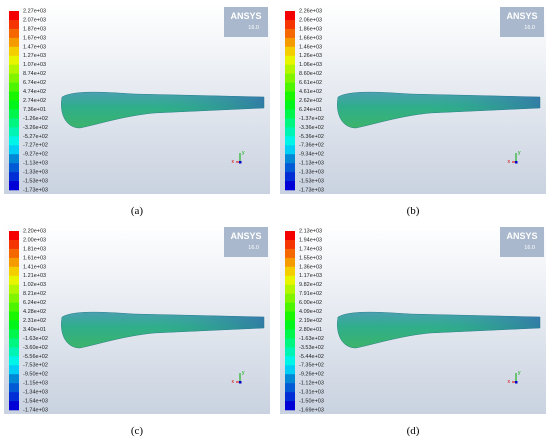 This screenshot has width=550, height=438. I want to click on legend-label: -1.12e+03, so click(311, 384).